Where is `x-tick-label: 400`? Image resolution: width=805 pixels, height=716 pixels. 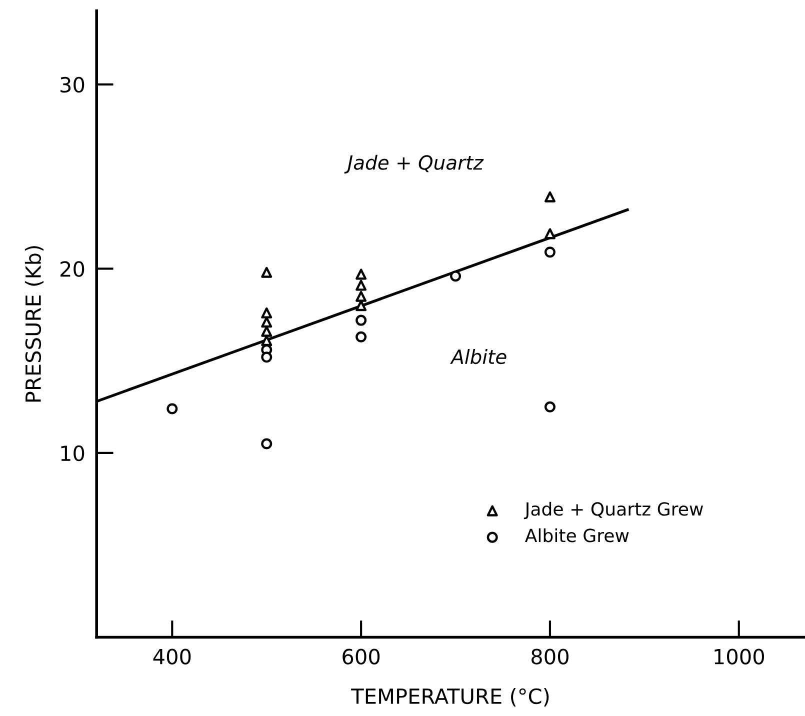 x-tick-label: 400 is located at coordinates (172, 656).